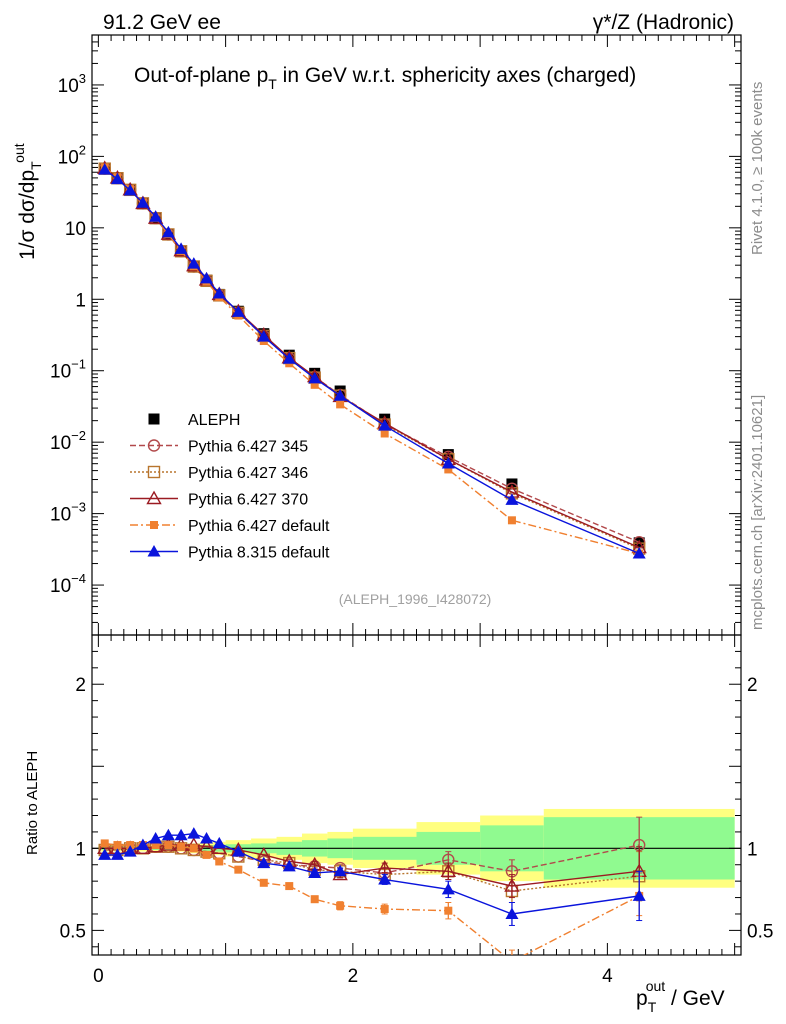 The height and width of the screenshot is (1024, 786). What do you see at coordinates (68, 370) in the screenshot?
I see `y-tick-label: 10⁻¹` at bounding box center [68, 370].